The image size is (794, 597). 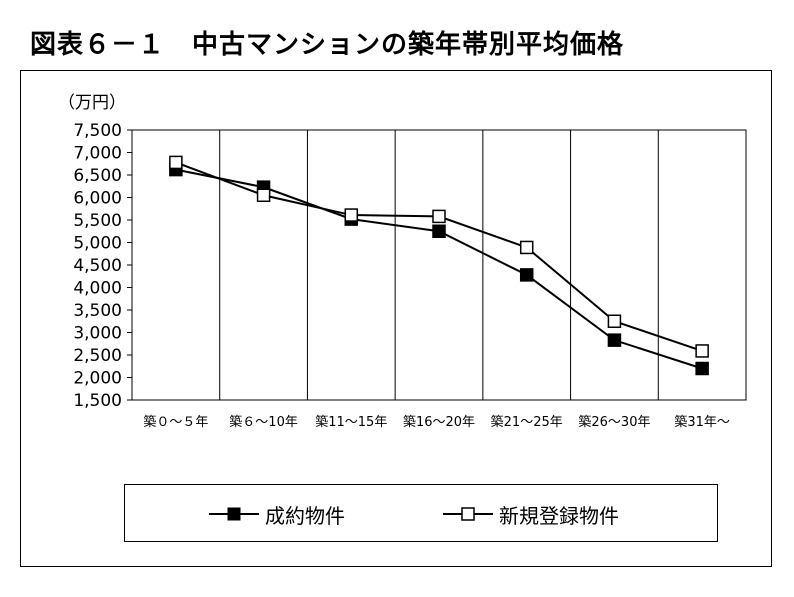 What do you see at coordinates (702, 422) in the screenshot?
I see `x-tick-label: 築31年～` at bounding box center [702, 422].